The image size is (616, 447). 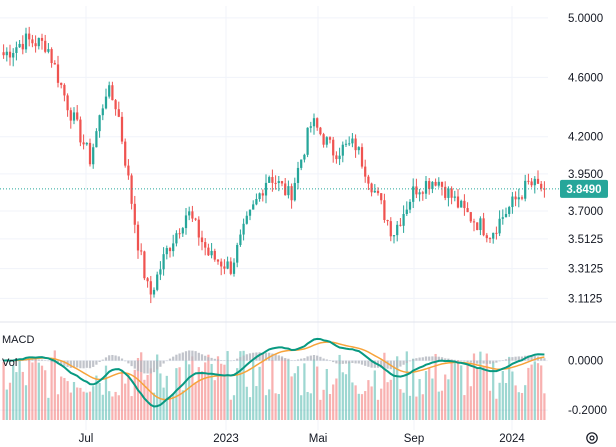 What do you see at coordinates (18, 340) in the screenshot?
I see `macd-label: MACD` at bounding box center [18, 340].